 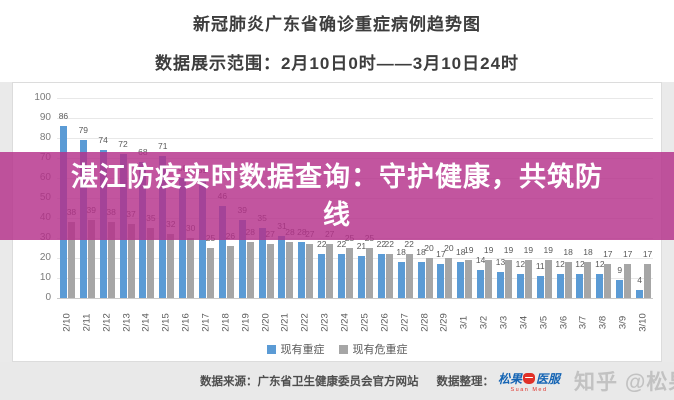 What do you see at coordinates (504, 213) in the screenshot?
I see `bar-group: 13 19 3/3` at bounding box center [504, 213].